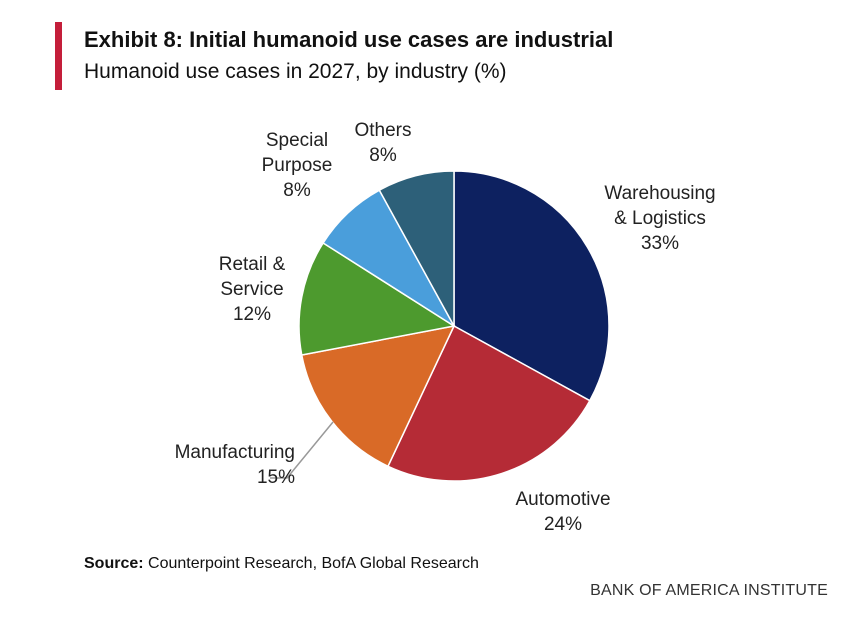 This screenshot has height=622, width=868. I want to click on accent-bar, so click(58, 56).